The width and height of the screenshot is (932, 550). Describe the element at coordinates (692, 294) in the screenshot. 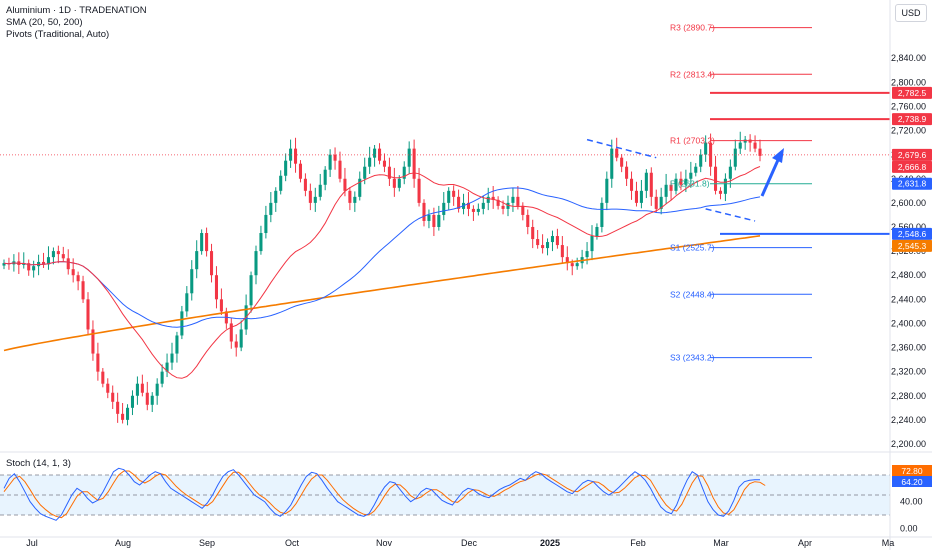

I see `pivot-label-s2: S2 (2448.4)` at that location.